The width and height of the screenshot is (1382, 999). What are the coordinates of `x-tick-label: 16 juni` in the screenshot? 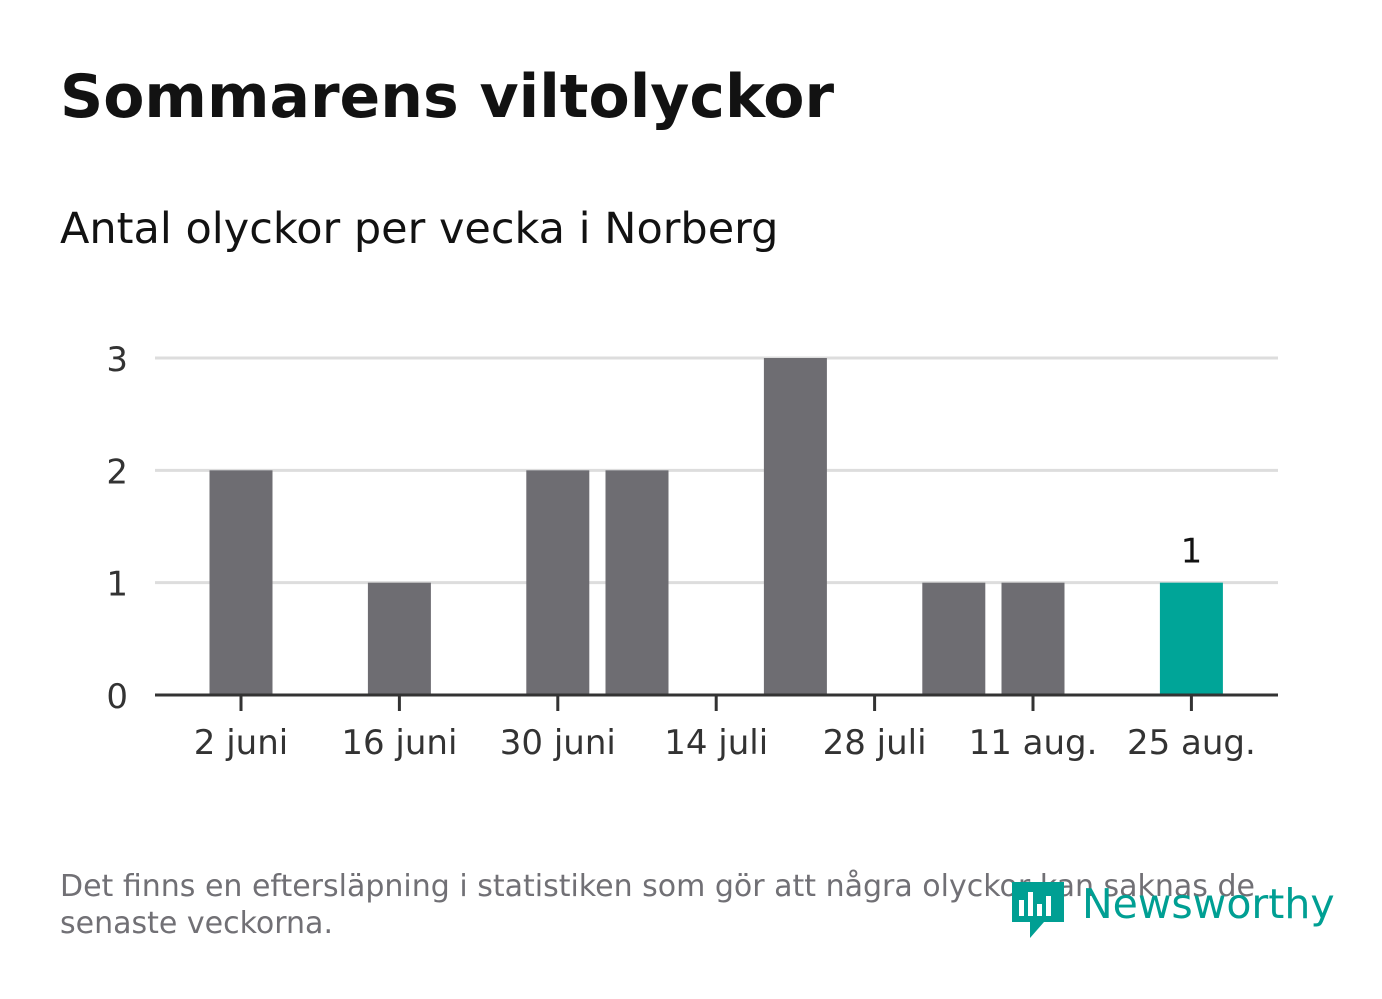 It's located at (399, 743).